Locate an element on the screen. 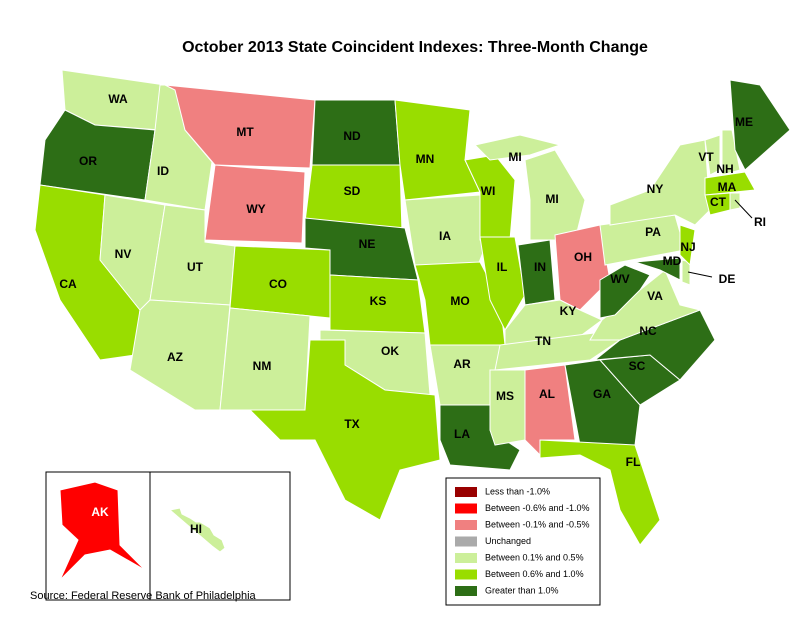 This screenshot has height=618, width=800. state-label: MO is located at coordinates (459, 301).